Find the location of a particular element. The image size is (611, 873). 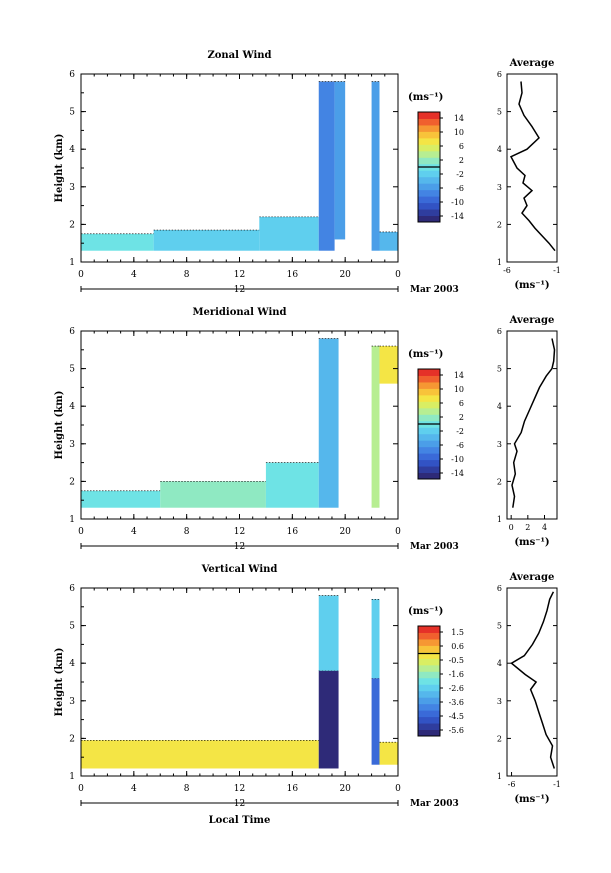

panel-title: Zonal Wind is located at coordinates (239, 55).